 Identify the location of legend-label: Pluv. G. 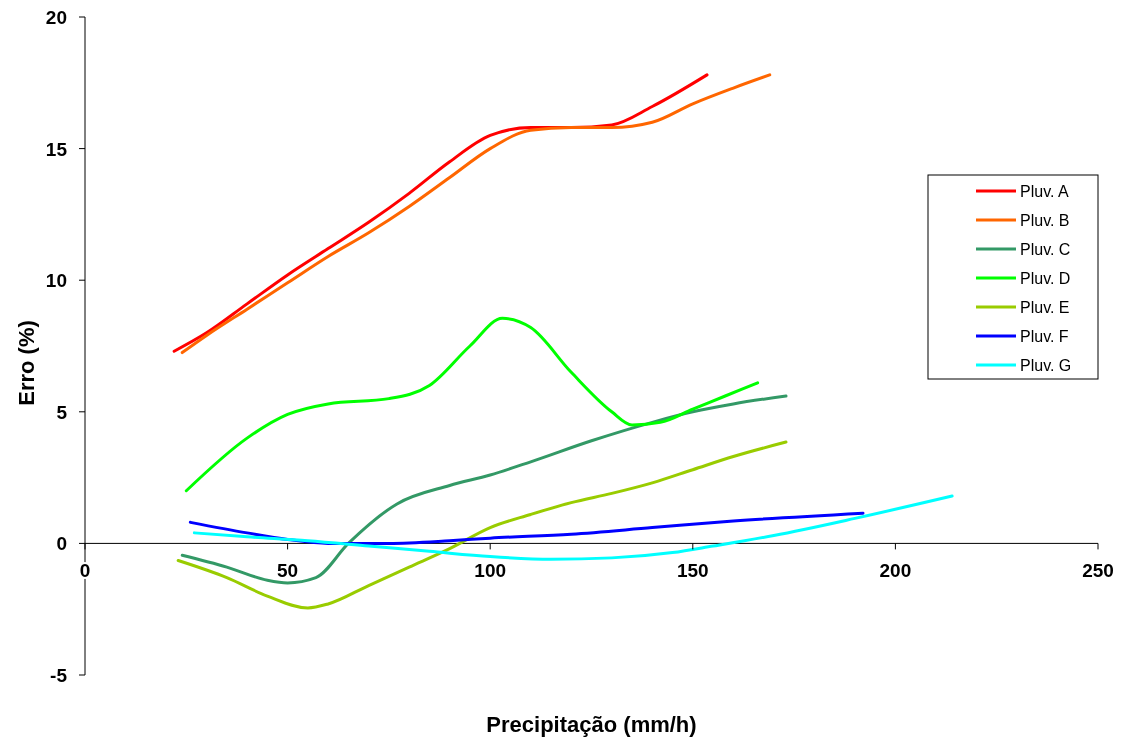
(1046, 365).